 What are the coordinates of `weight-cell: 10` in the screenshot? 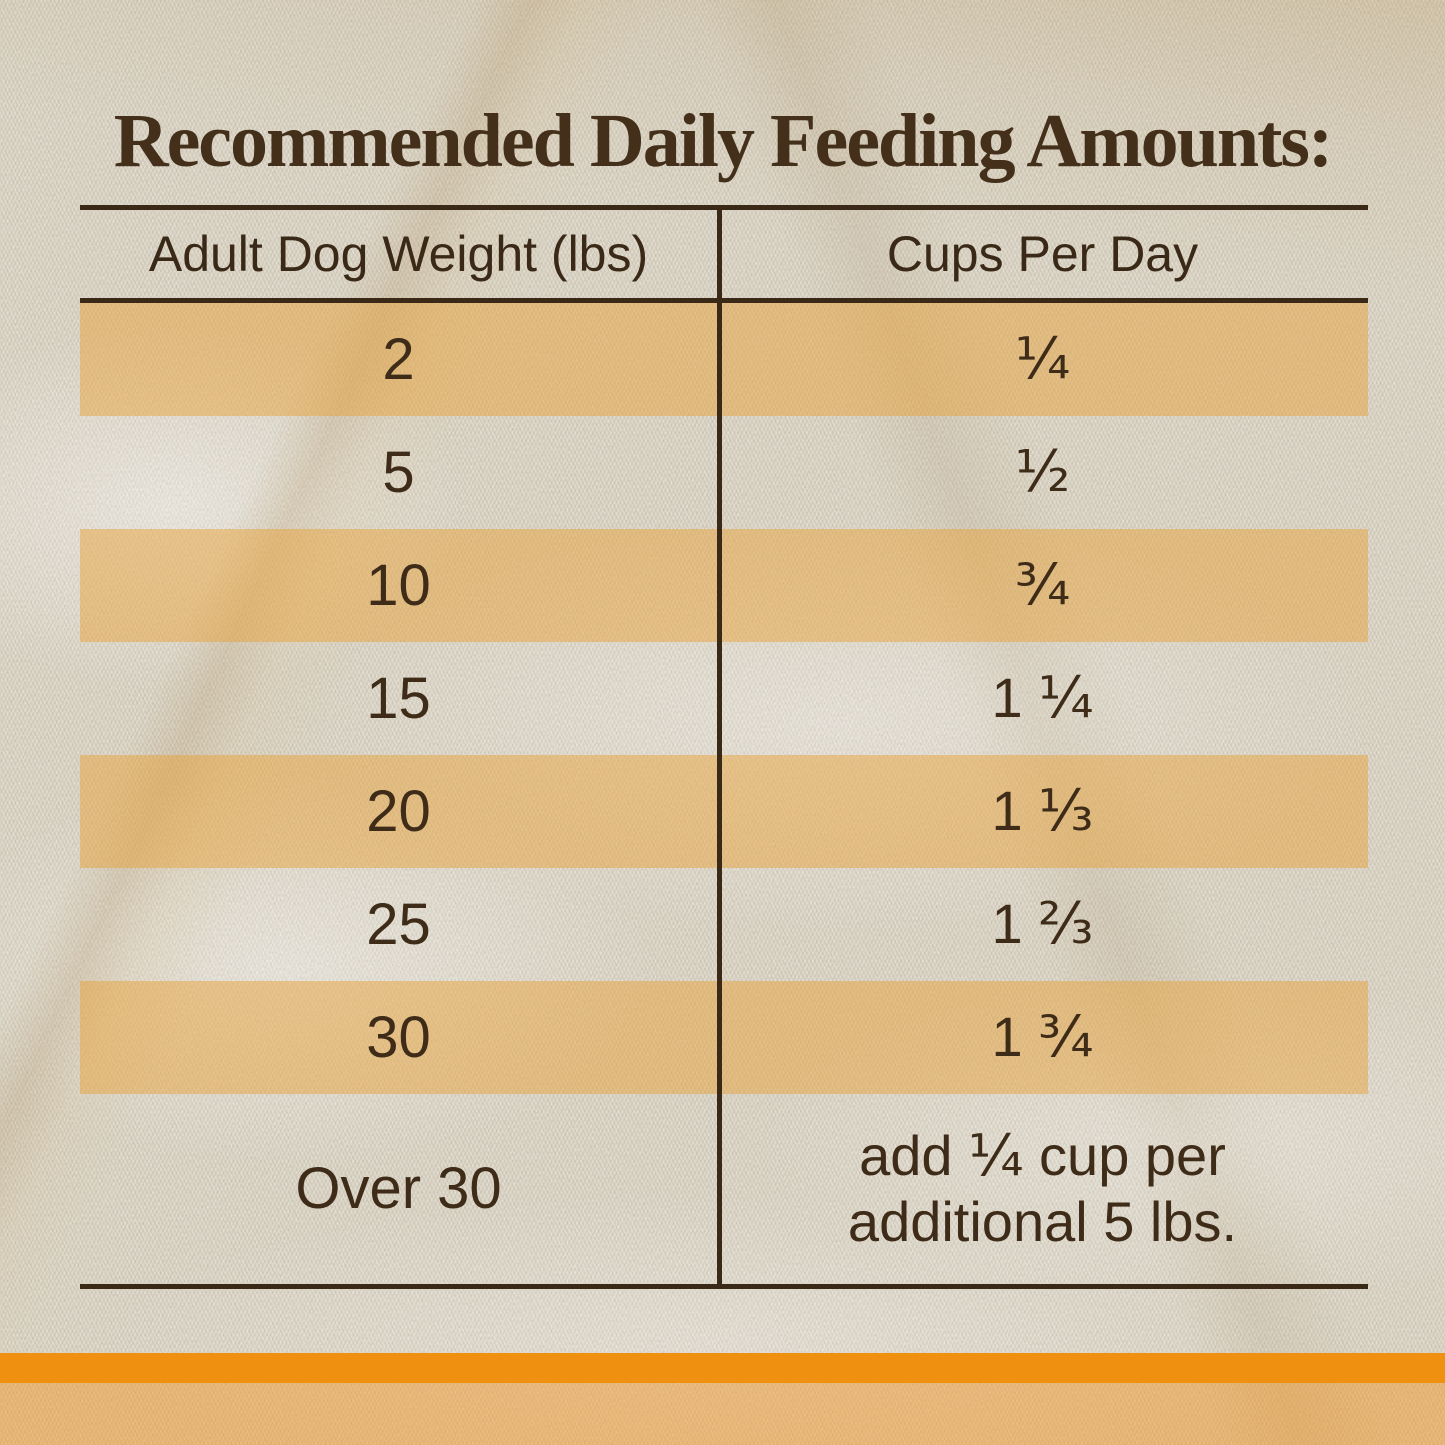 It's located at (398, 585).